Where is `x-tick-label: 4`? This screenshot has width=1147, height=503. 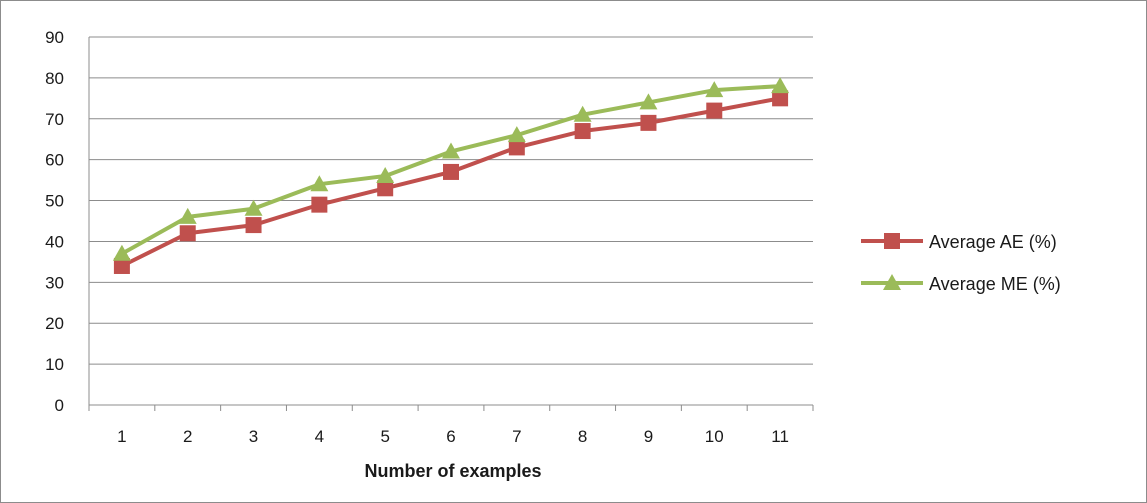
x-tick-label: 4 is located at coordinates (319, 436).